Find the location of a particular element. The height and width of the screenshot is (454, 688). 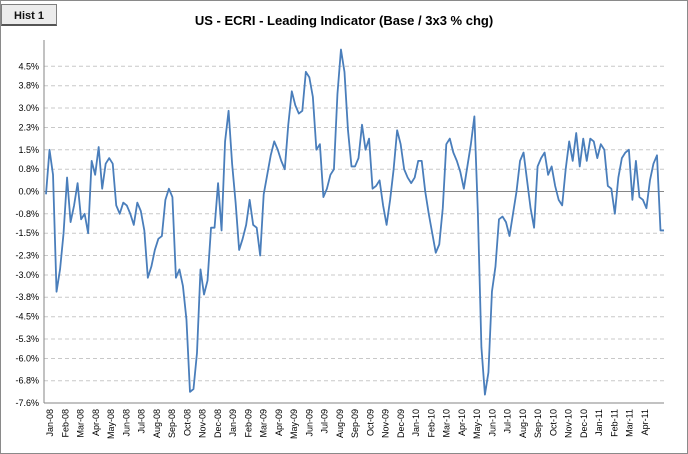

x-tick-label: May-08 is located at coordinates (111, 424).